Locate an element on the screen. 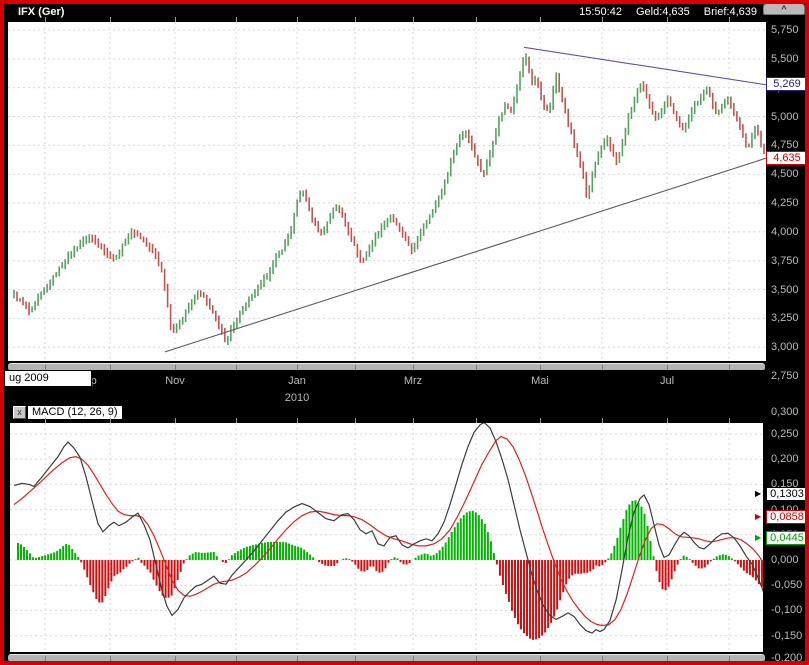 This screenshot has width=809, height=665. quote-info: 15:50:42 Geld:4,635 Brief:4,639 is located at coordinates (661, 12).